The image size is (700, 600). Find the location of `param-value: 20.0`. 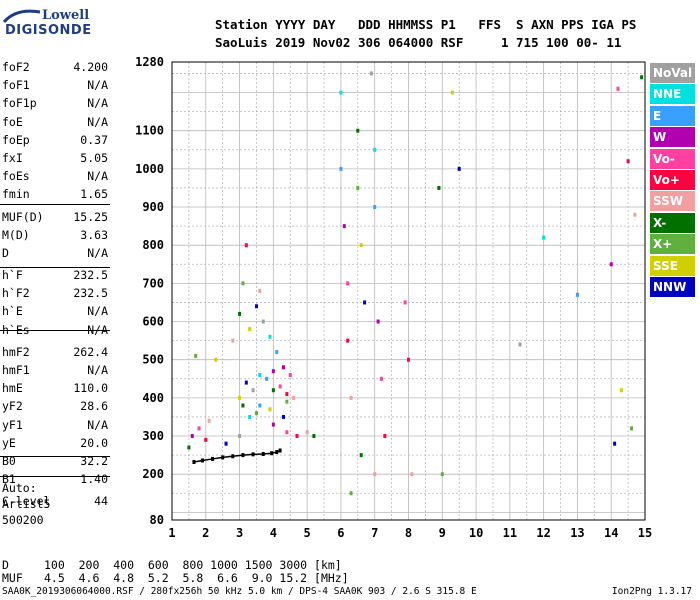

param-value: 20.0 is located at coordinates (94, 442).